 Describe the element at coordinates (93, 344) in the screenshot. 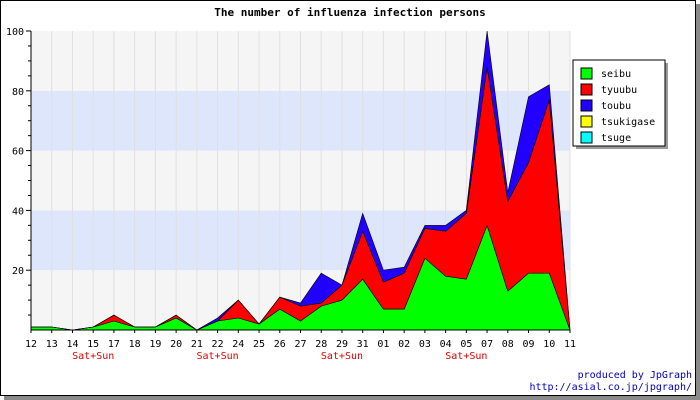

I see `x-tick-label: 15` at that location.